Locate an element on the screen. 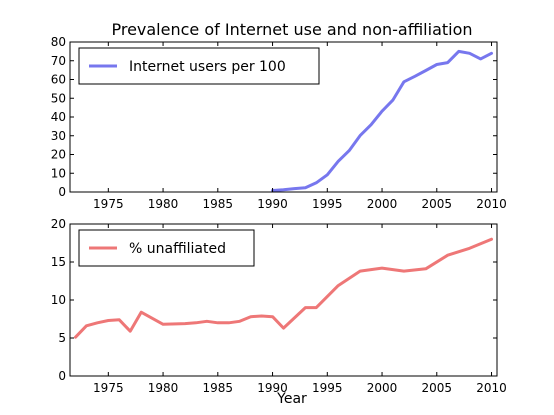 This screenshot has height=415, width=554. legend-box is located at coordinates (199, 66).